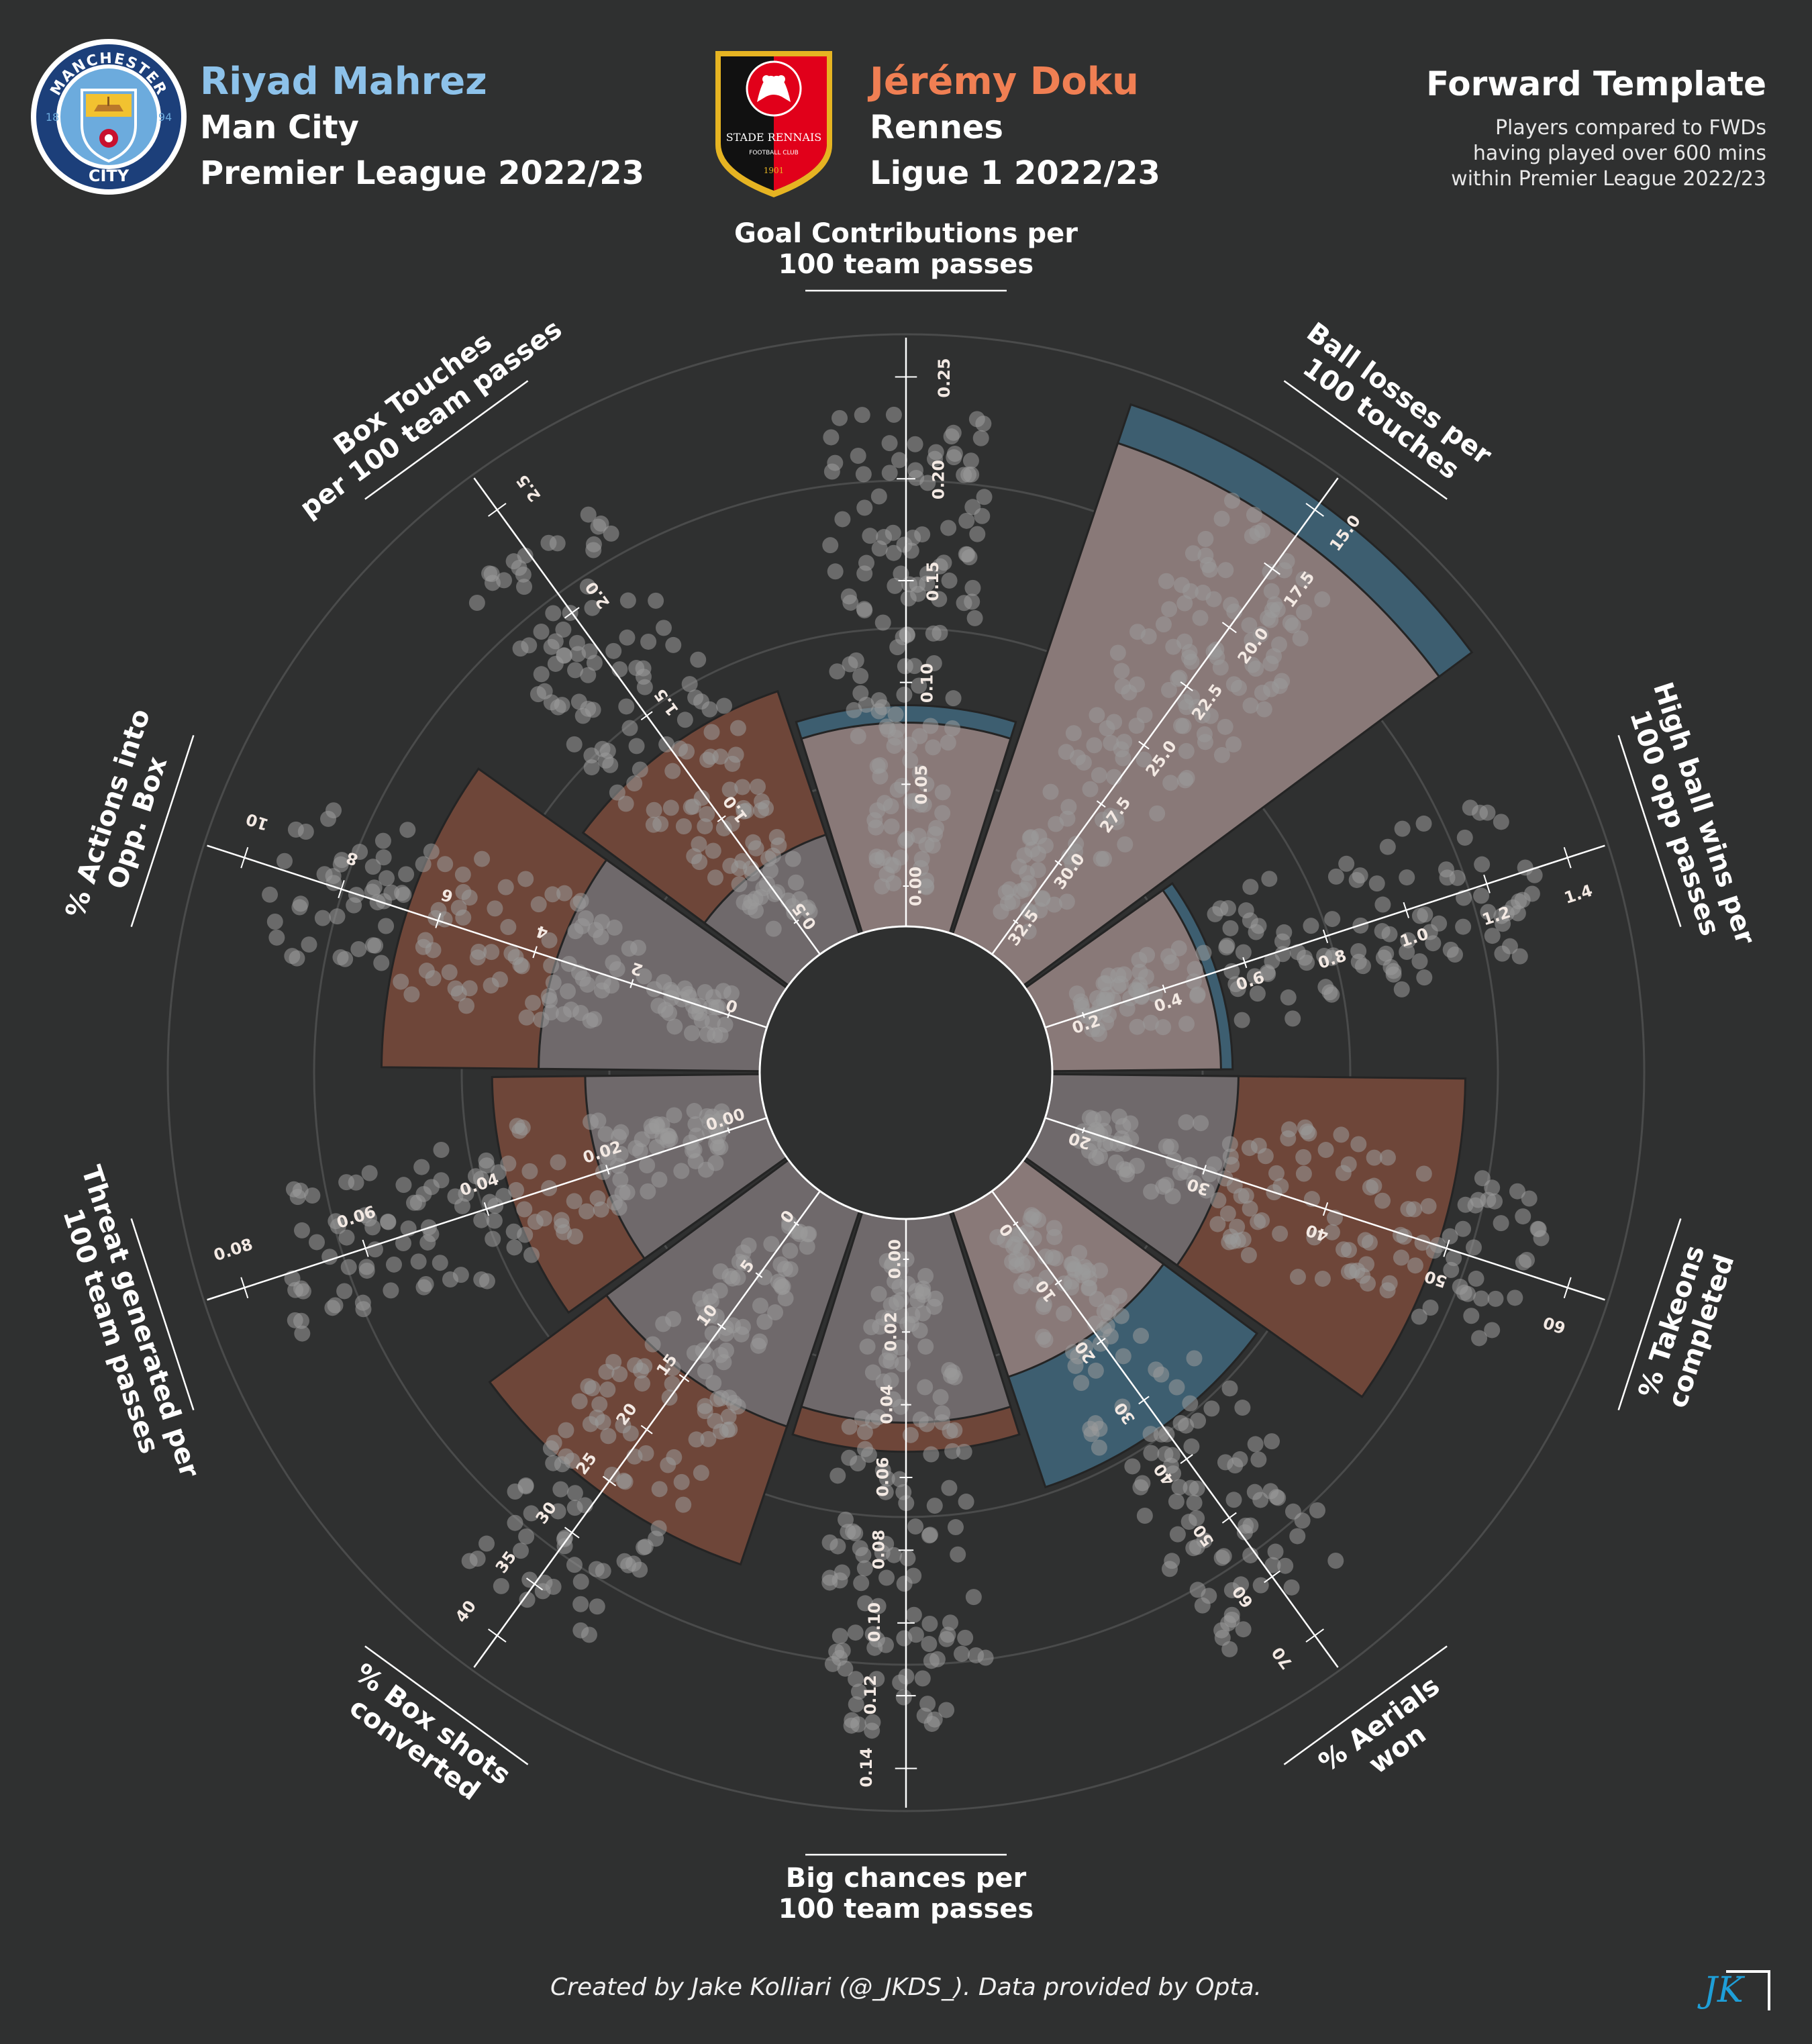 The image size is (1812, 2044). I want to click on man-city-left-num: 18, so click(53, 118).